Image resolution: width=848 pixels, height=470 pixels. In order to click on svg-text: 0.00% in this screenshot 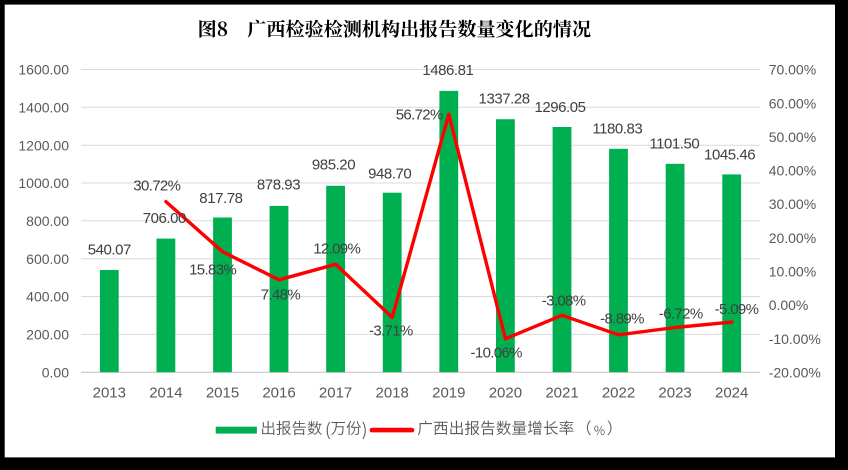, I will do `click(789, 305)`.